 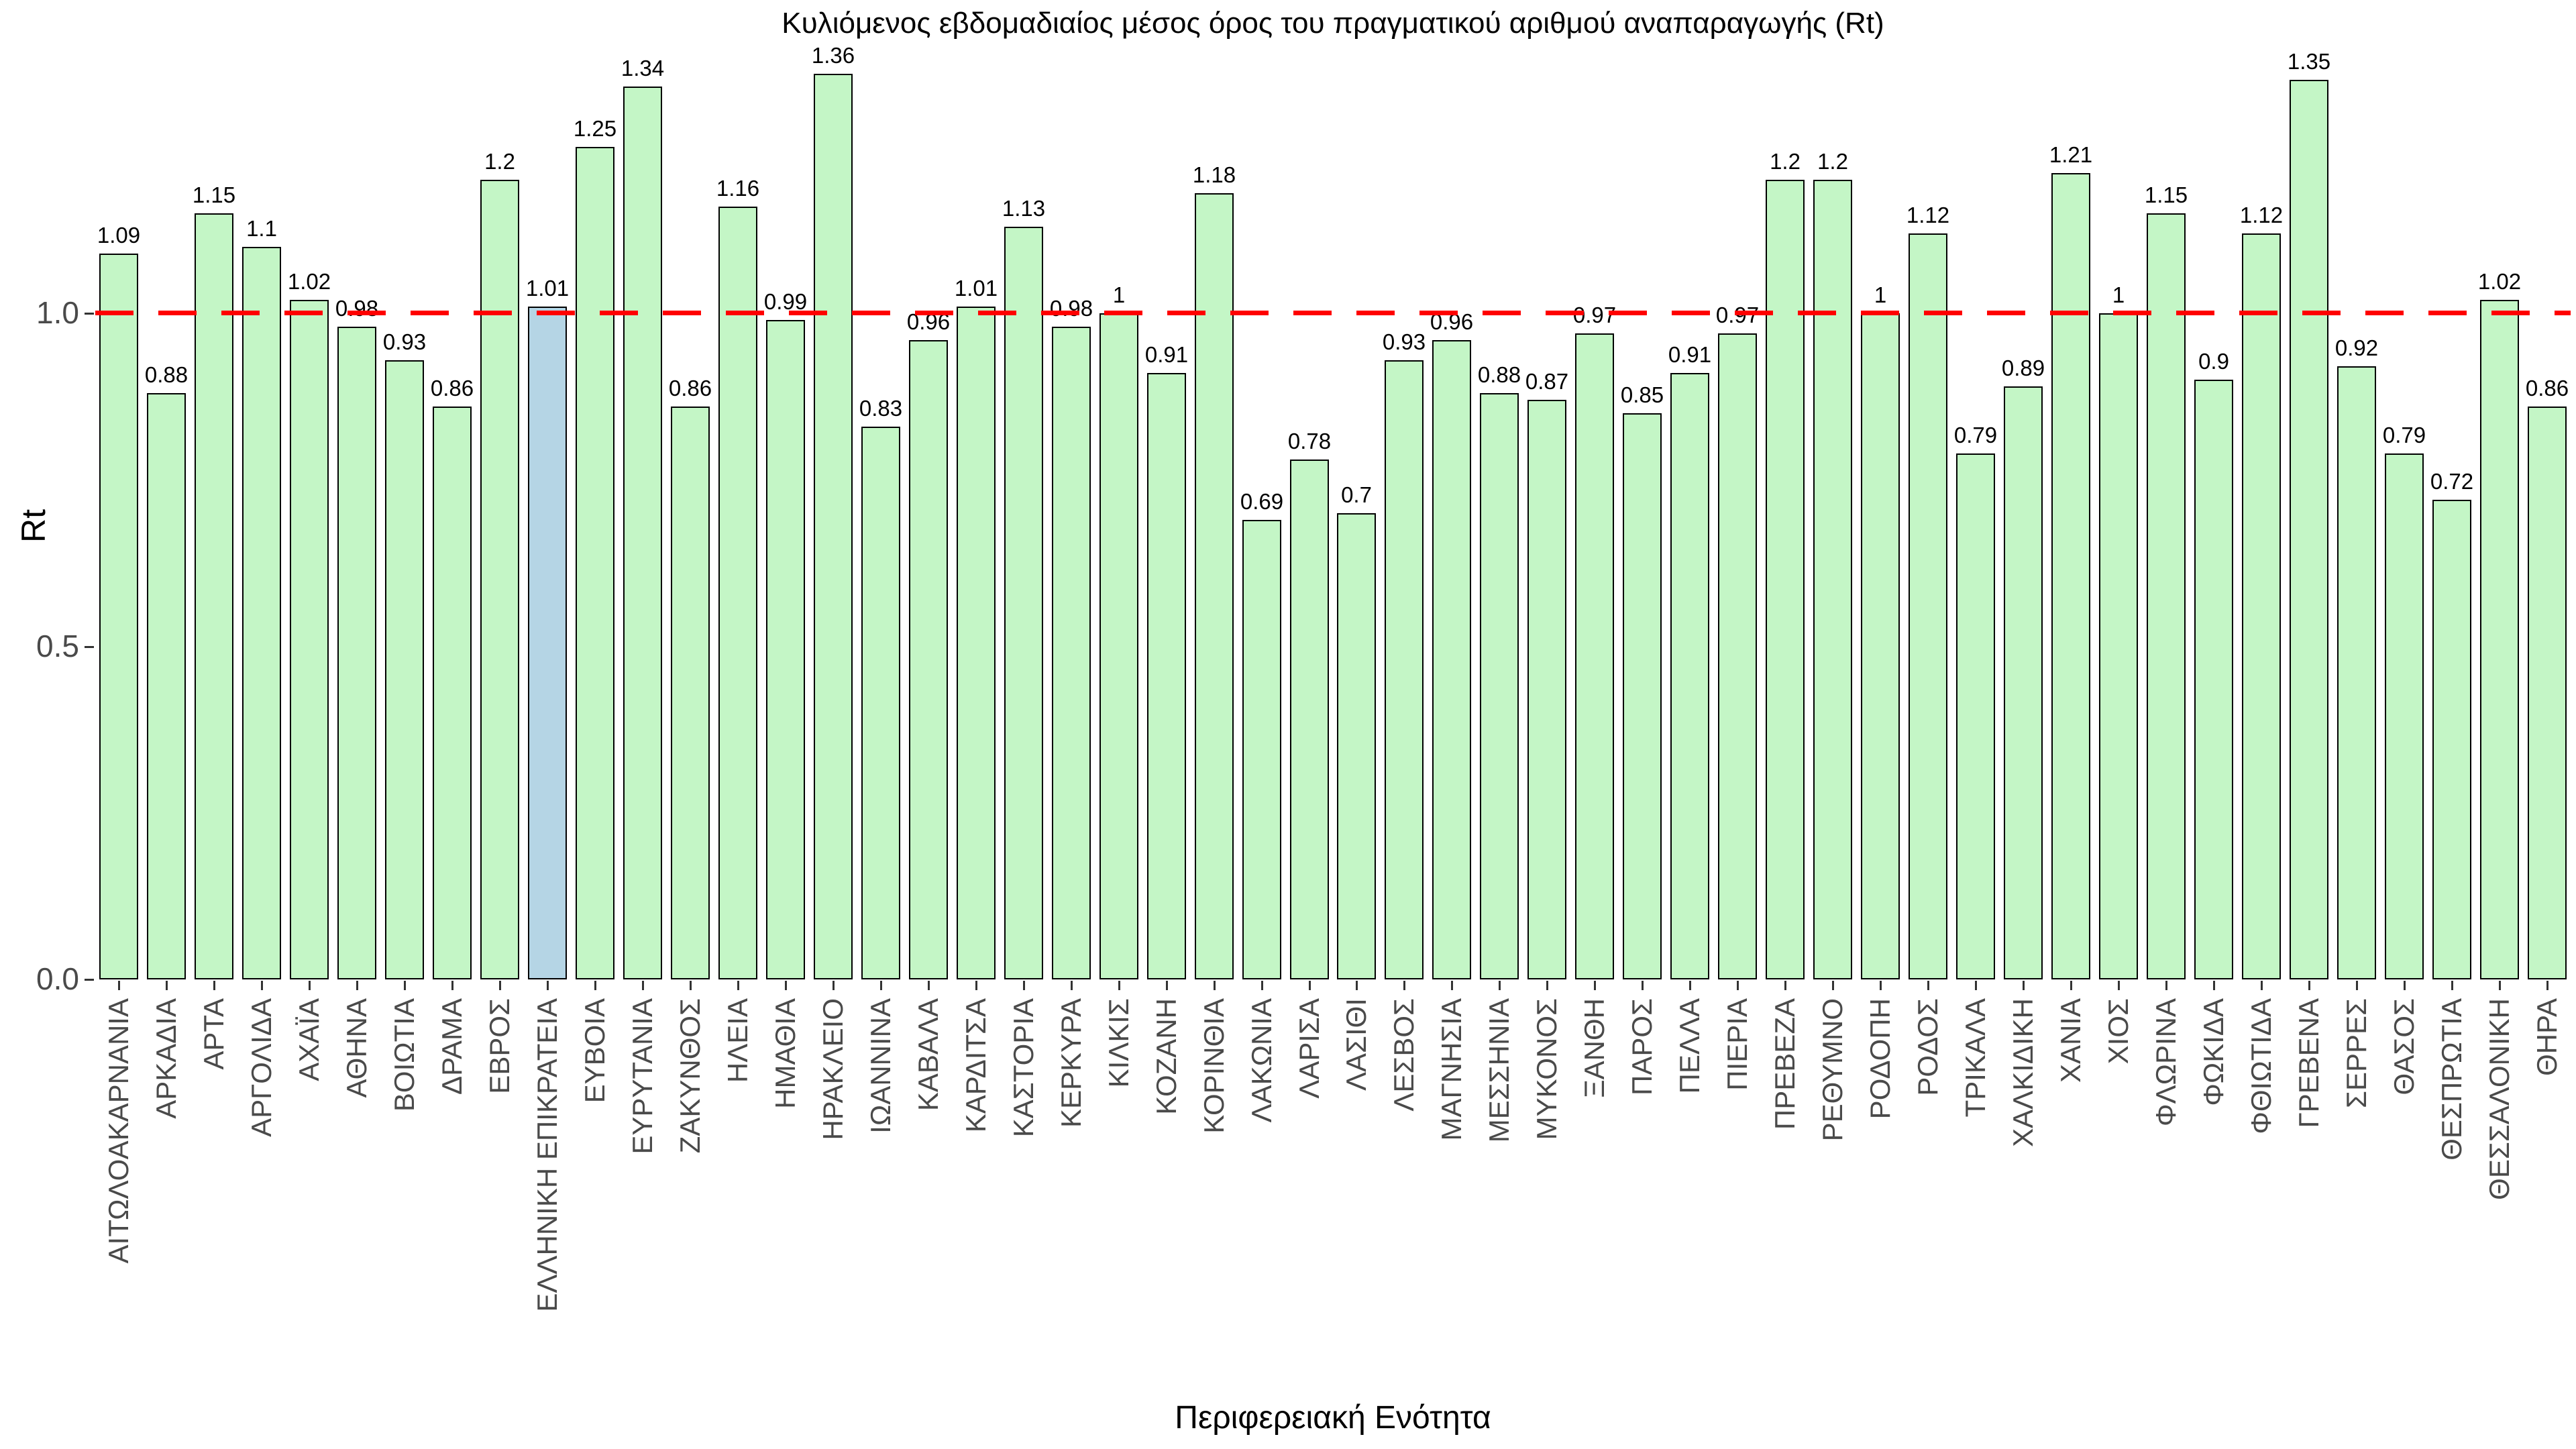 I want to click on bar-value-label: 0.88, so click(x=166, y=374).